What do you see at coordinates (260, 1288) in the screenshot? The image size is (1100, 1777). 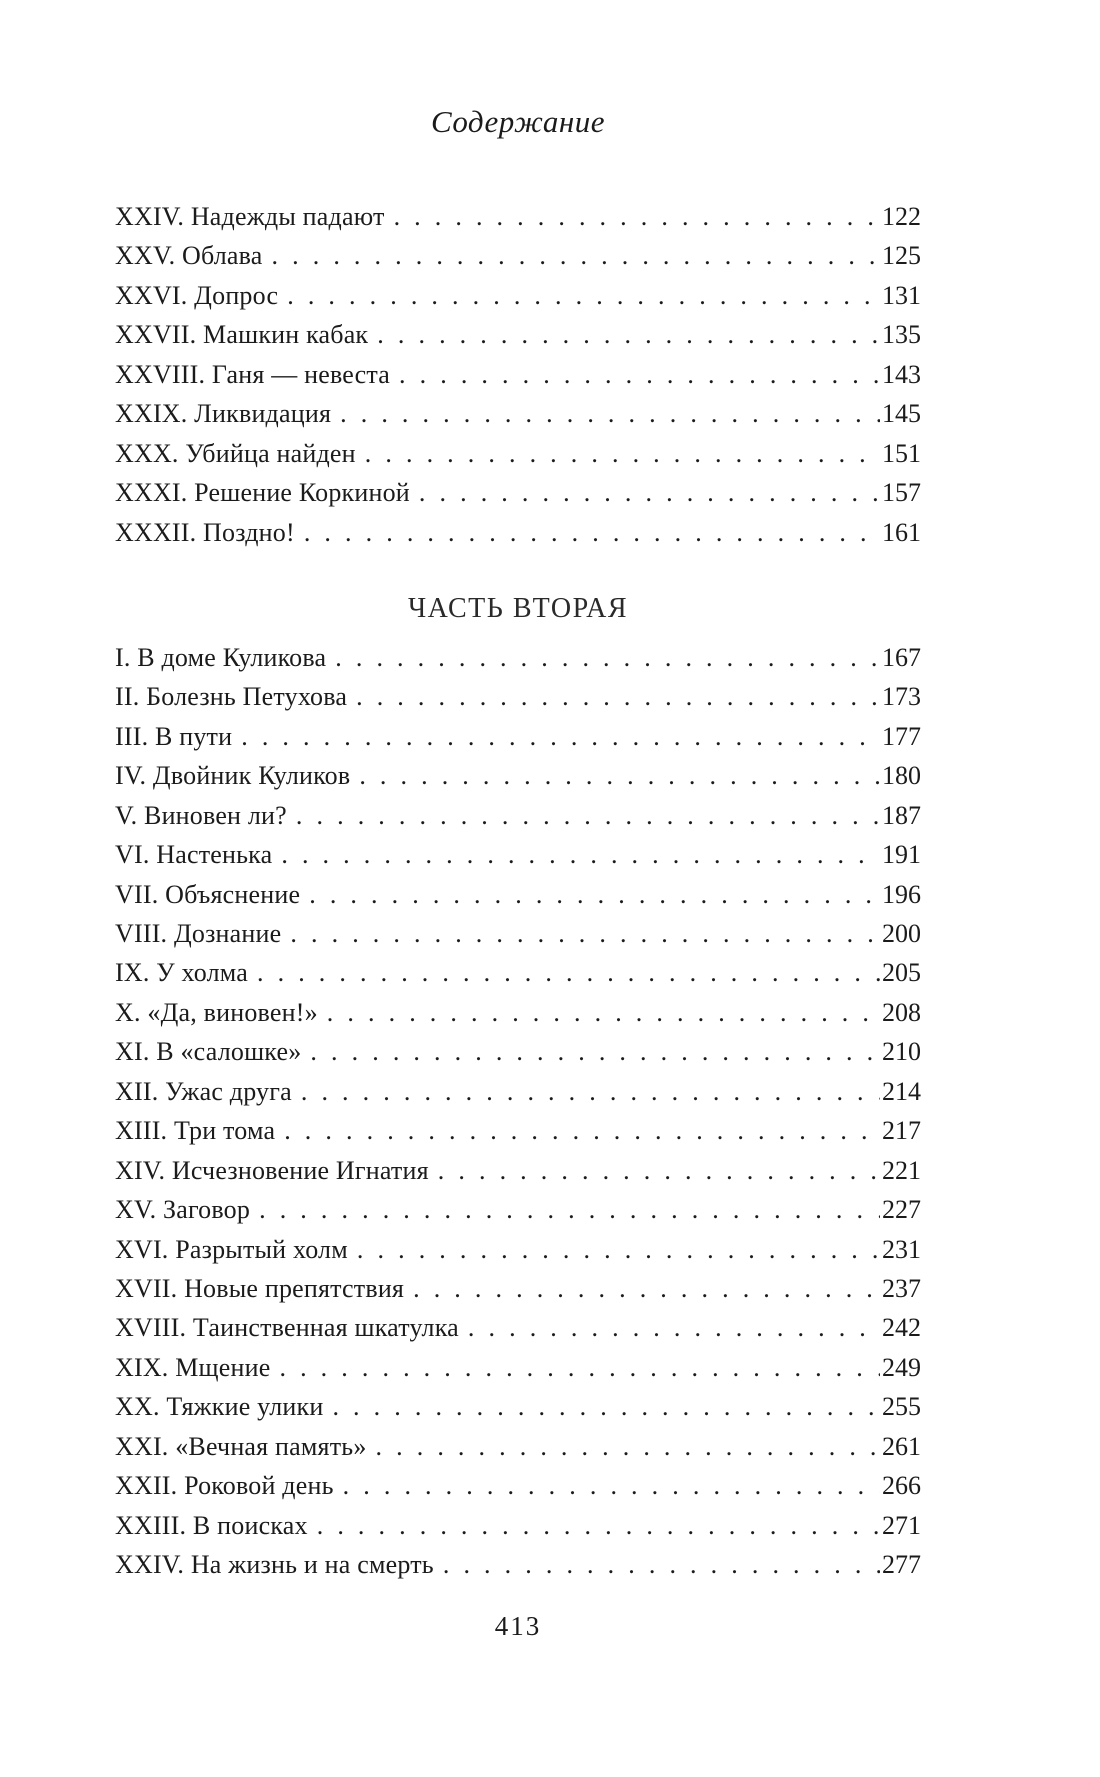 I see `toc-entry-title: XVII. Новые препятствия` at bounding box center [260, 1288].